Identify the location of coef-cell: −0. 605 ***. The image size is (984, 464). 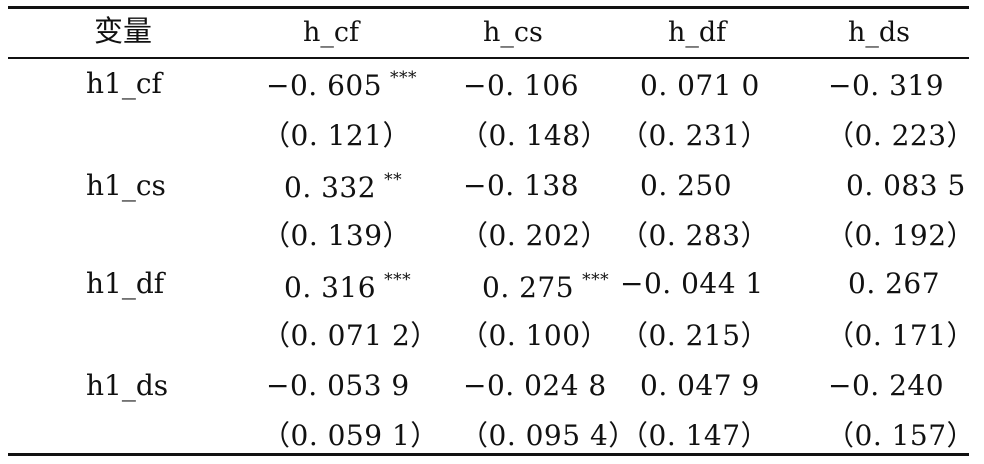
(342, 85).